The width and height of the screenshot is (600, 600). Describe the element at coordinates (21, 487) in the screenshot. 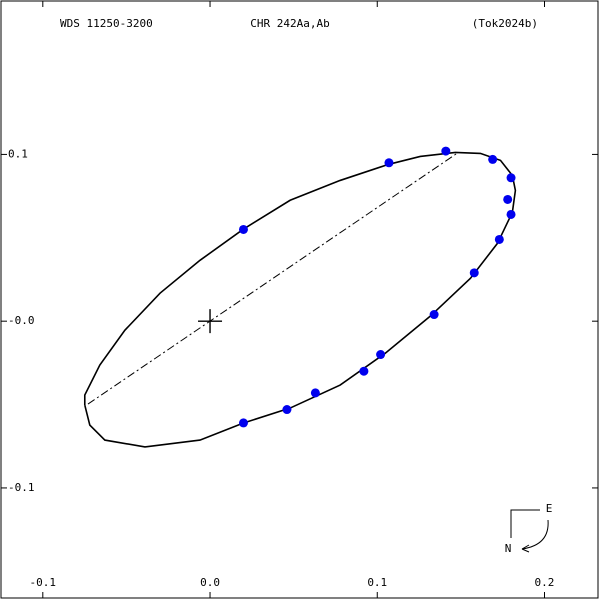

I see `y-tick-label: -0.1` at that location.